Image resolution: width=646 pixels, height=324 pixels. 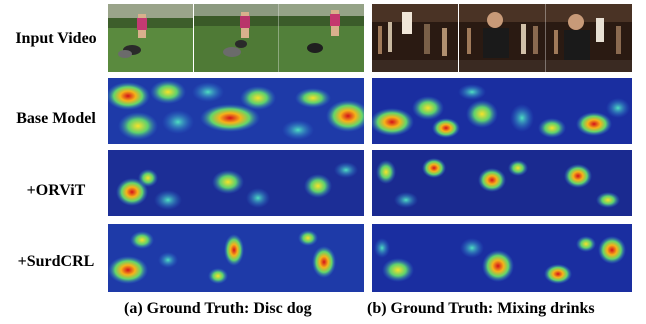 I want to click on disc-dog-orvit-heatmap-image, so click(x=236, y=183).